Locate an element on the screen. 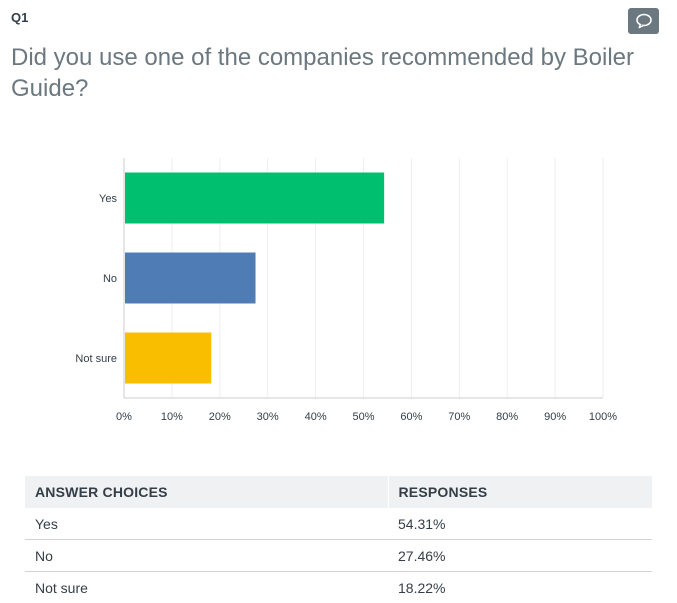 The height and width of the screenshot is (603, 677). x-tick-label: 80% is located at coordinates (507, 417).